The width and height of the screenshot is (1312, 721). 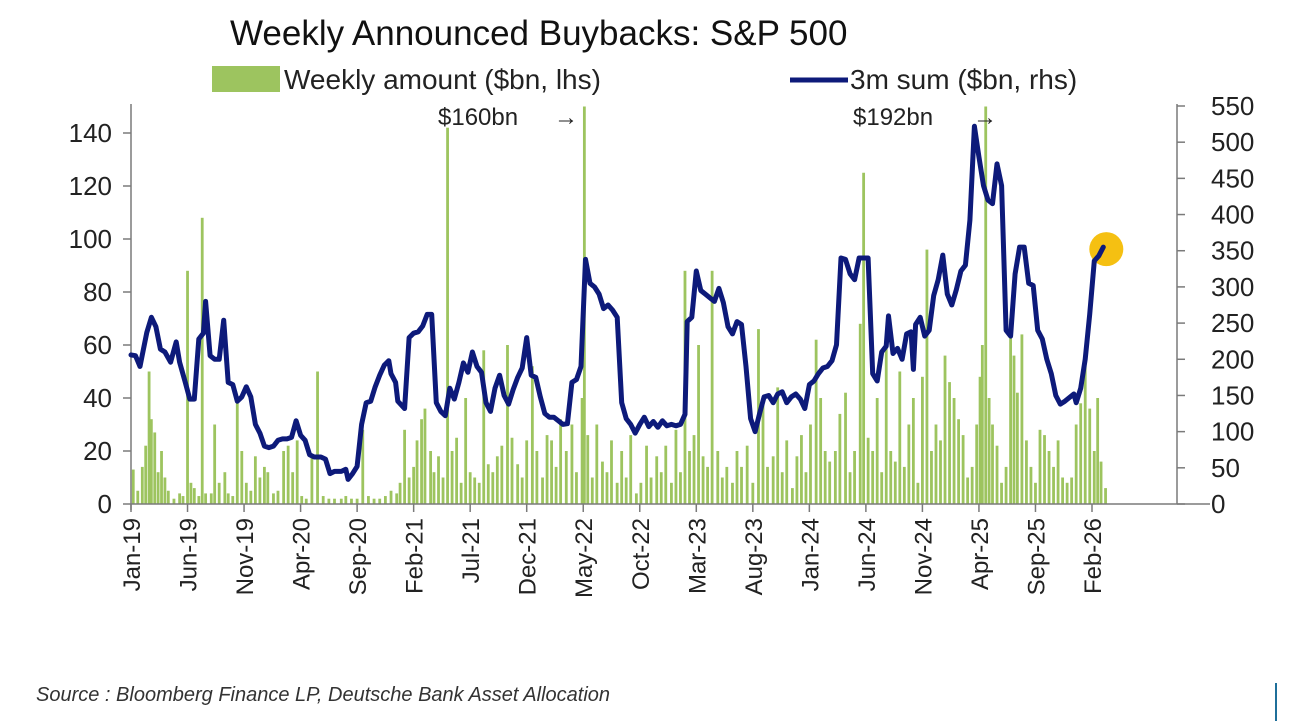 I want to click on y-left-tick-label: 40, so click(x=97, y=398).